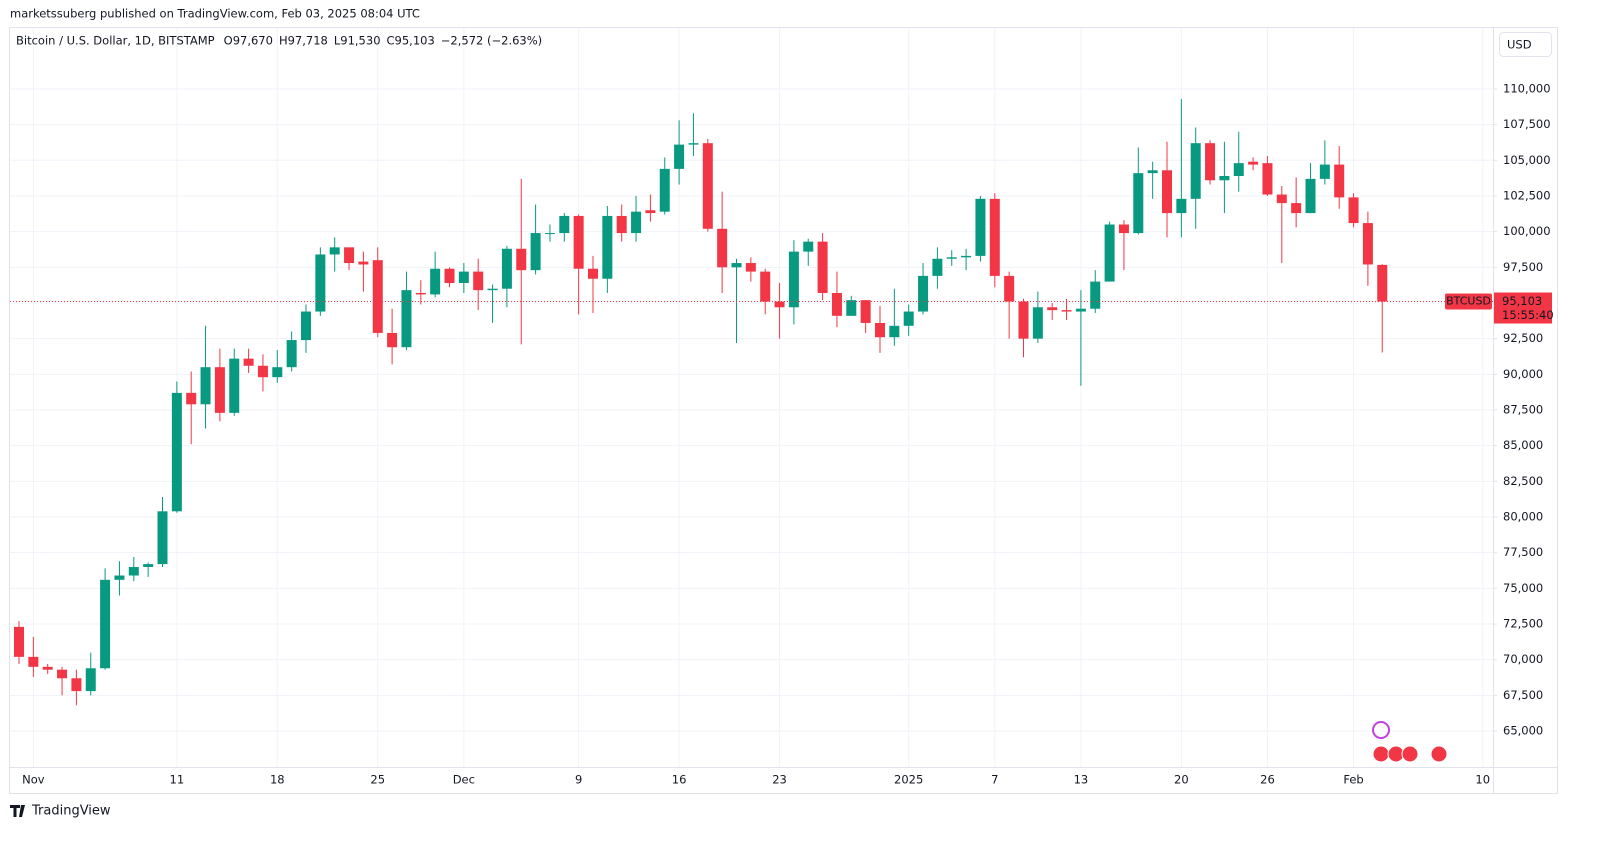  What do you see at coordinates (337, 41) in the screenshot?
I see `ohlc-key: L` at bounding box center [337, 41].